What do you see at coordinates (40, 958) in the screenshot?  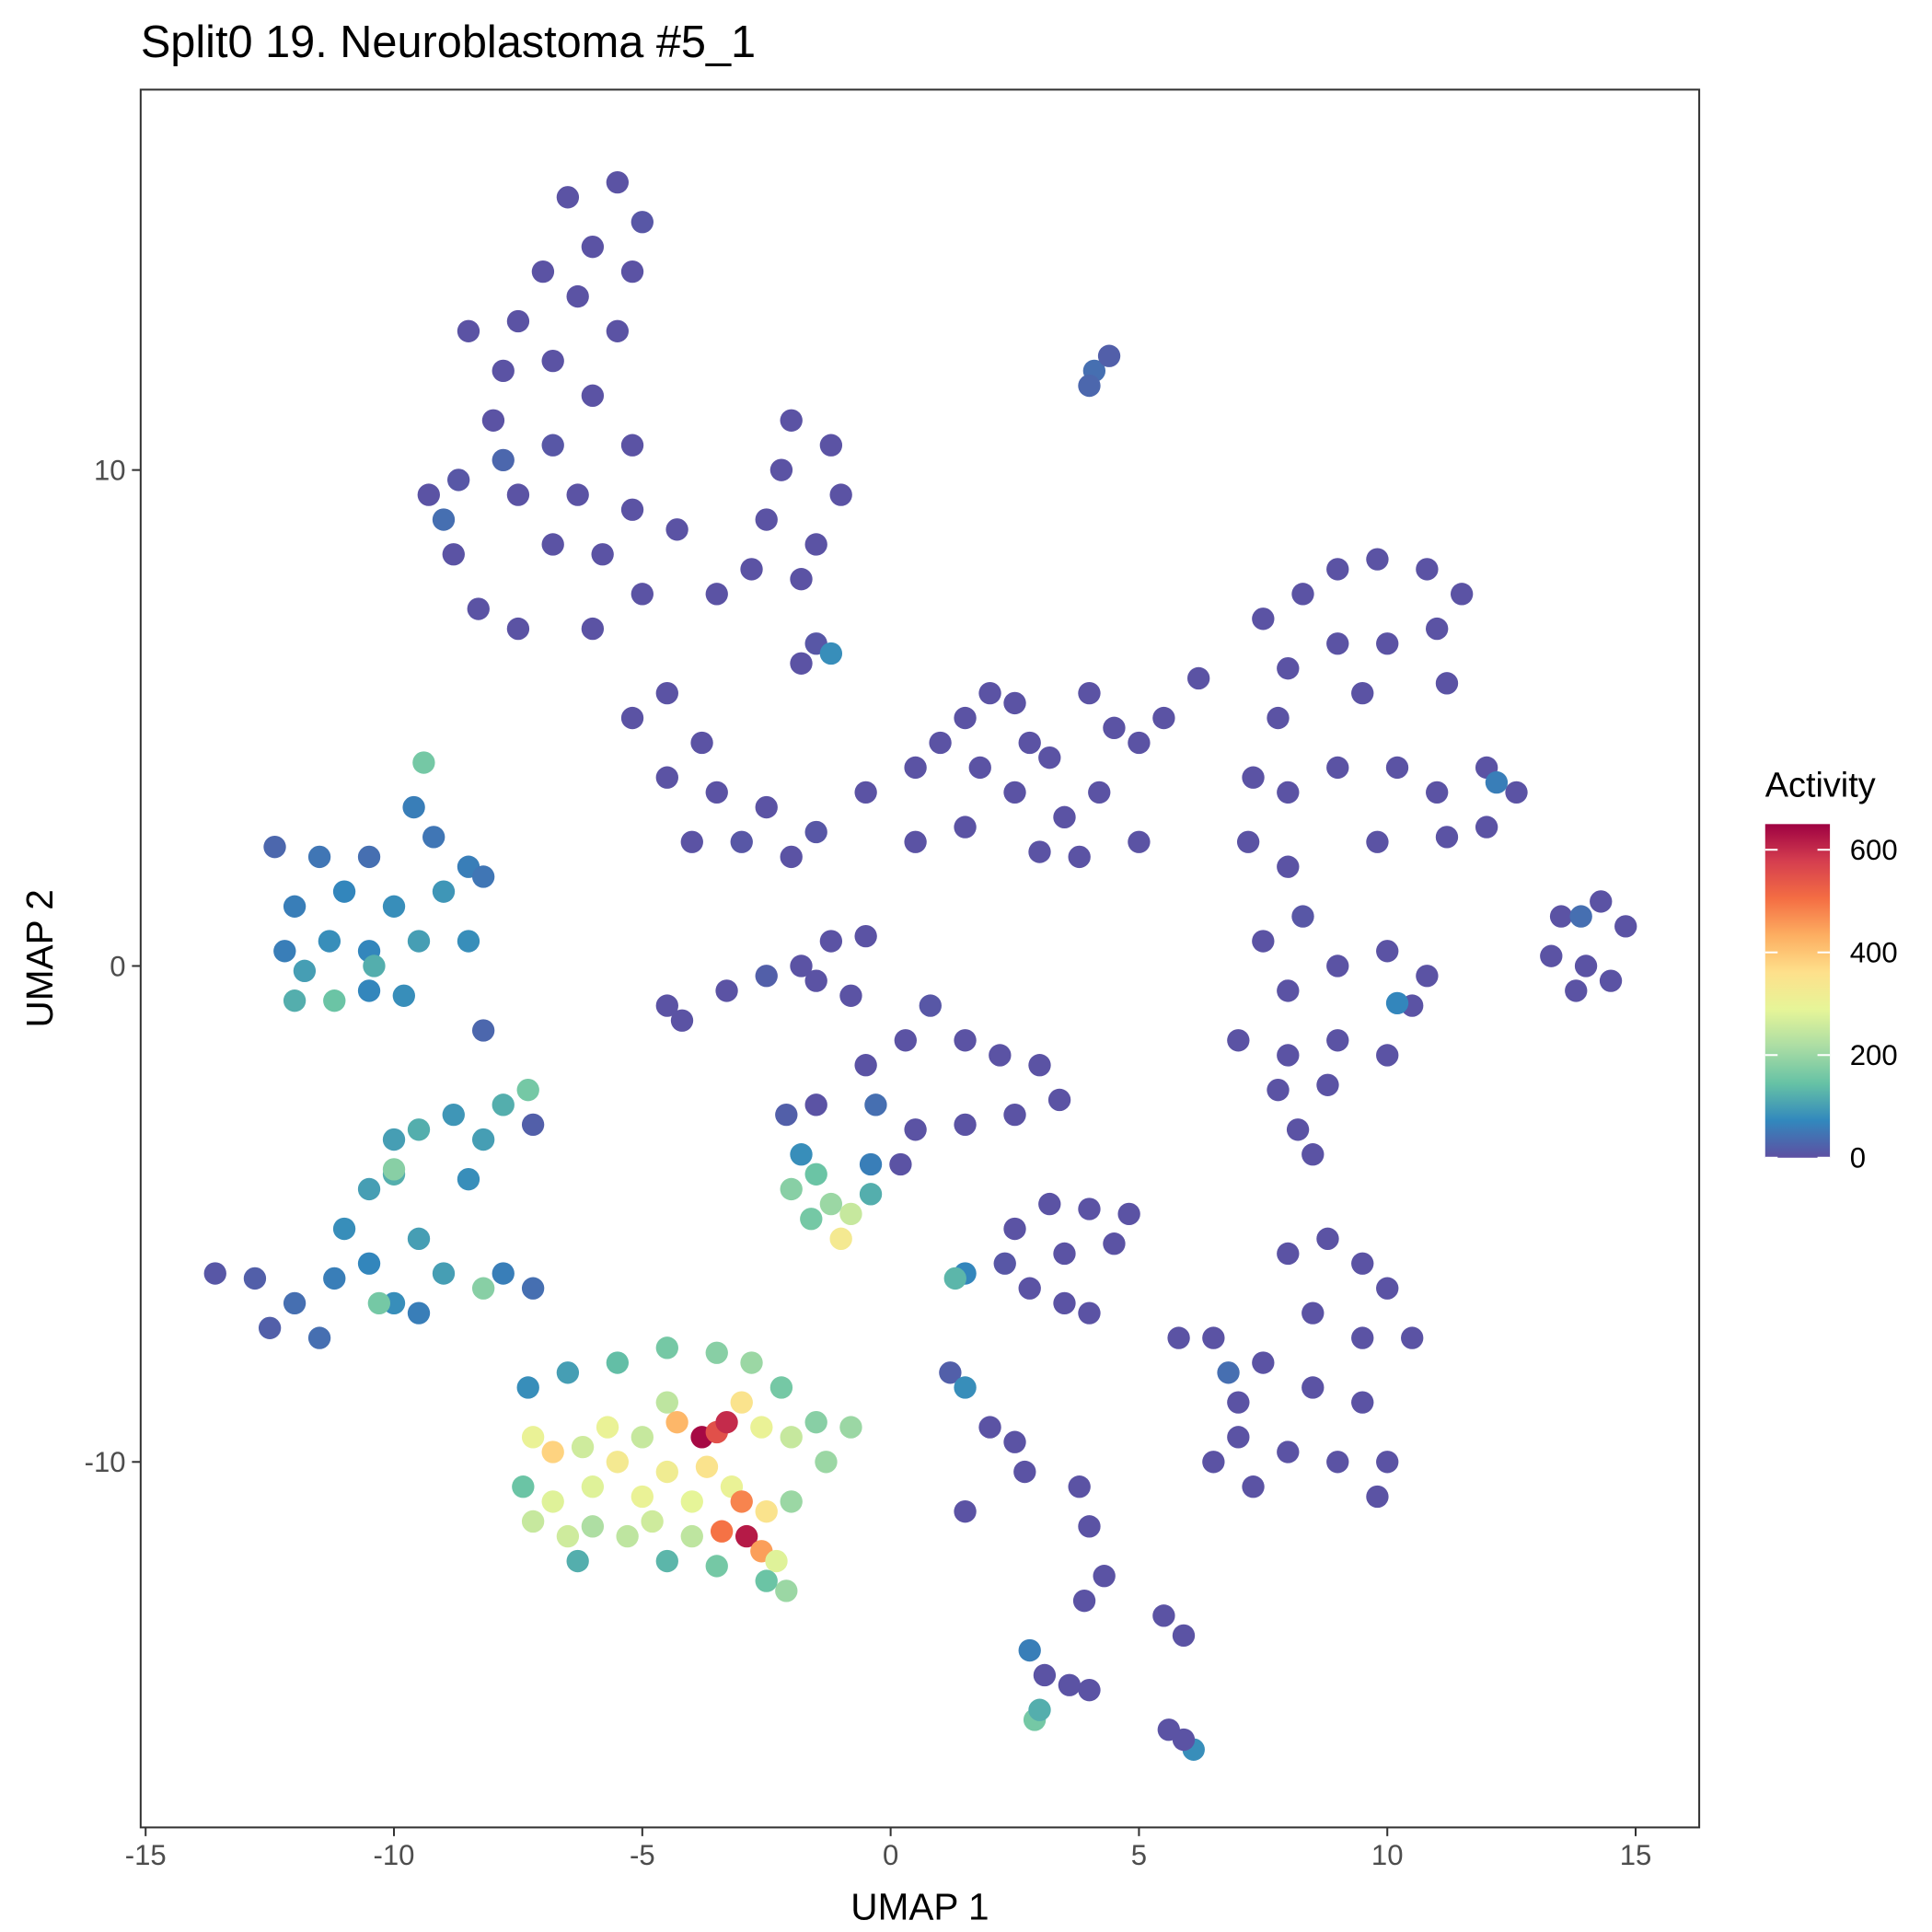 I see `y-axis-title: UMAP 2` at bounding box center [40, 958].